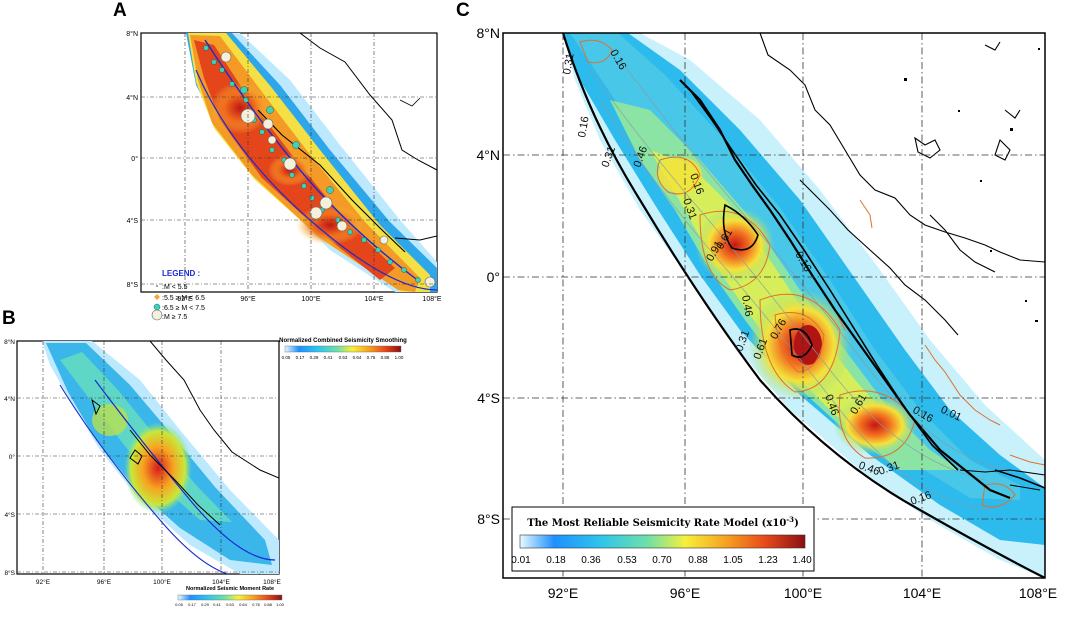 The image size is (1065, 636). What do you see at coordinates (9, 318) in the screenshot?
I see `panel-b-label: B` at bounding box center [9, 318].